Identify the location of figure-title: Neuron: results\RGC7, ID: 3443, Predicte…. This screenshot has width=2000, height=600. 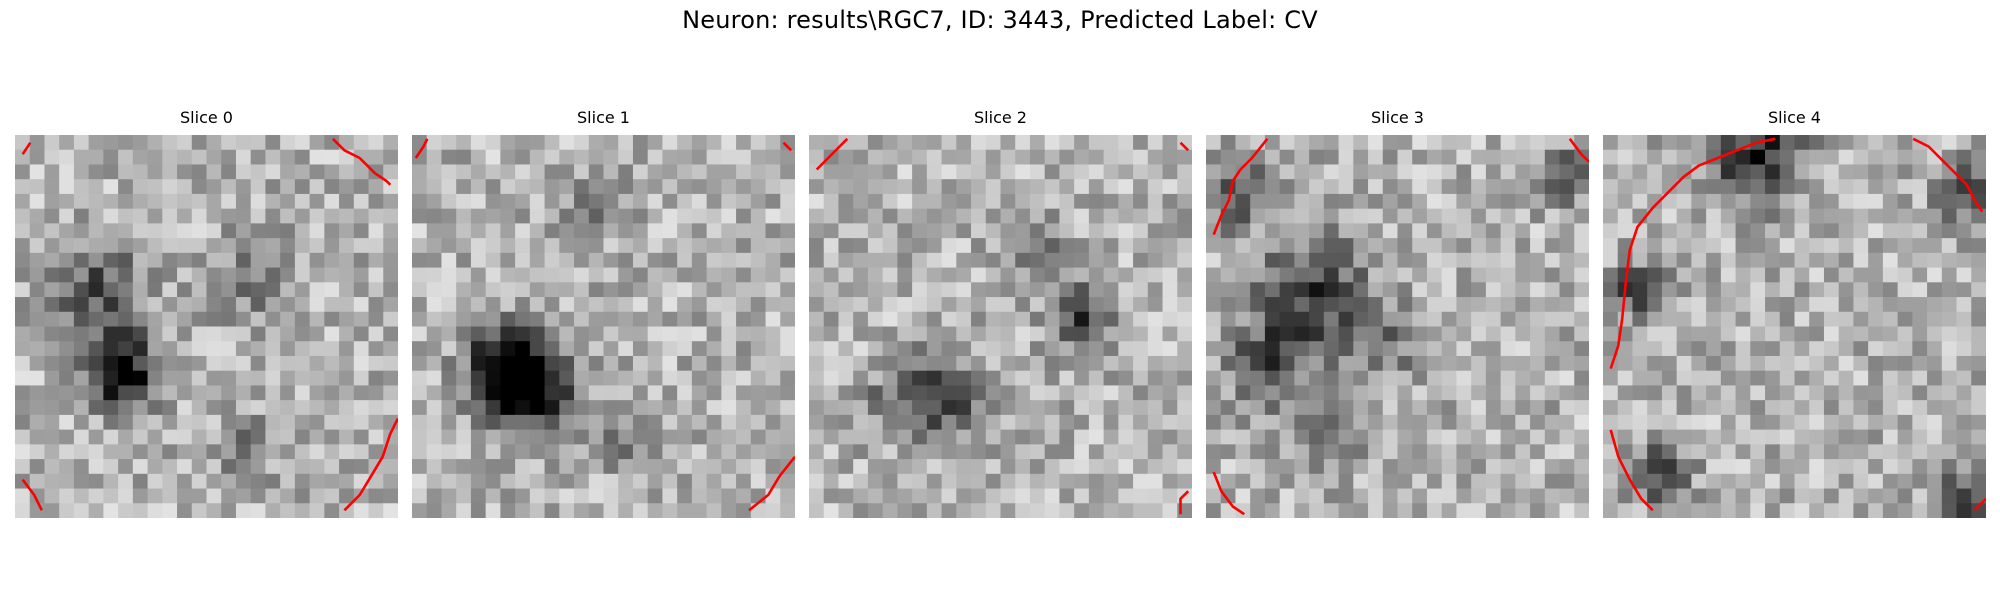
(1000, 20).